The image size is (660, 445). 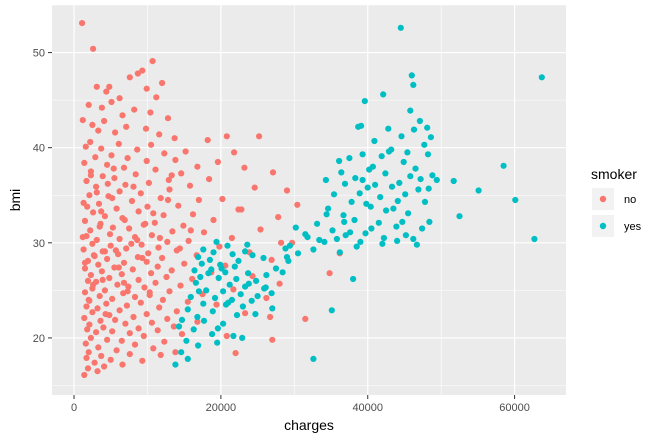 What do you see at coordinates (42, 196) in the screenshot?
I see `y-axis-ticks: 20 30 40 50` at bounding box center [42, 196].